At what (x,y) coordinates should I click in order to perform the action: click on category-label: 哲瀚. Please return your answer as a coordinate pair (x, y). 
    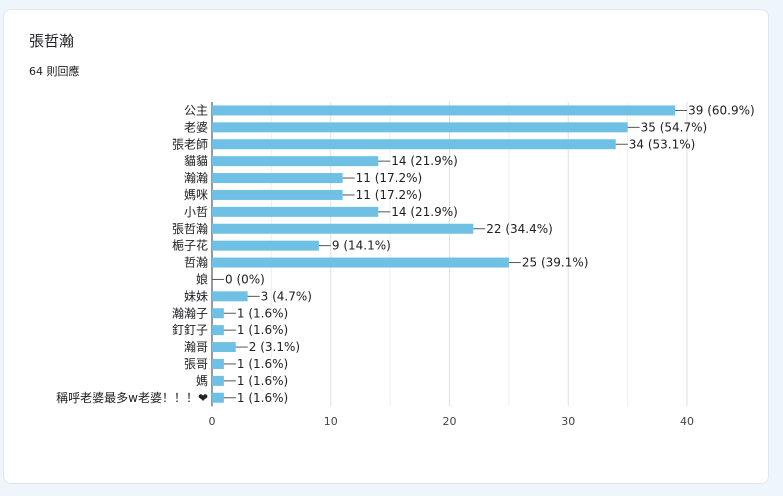
    Looking at the image, I should click on (196, 262).